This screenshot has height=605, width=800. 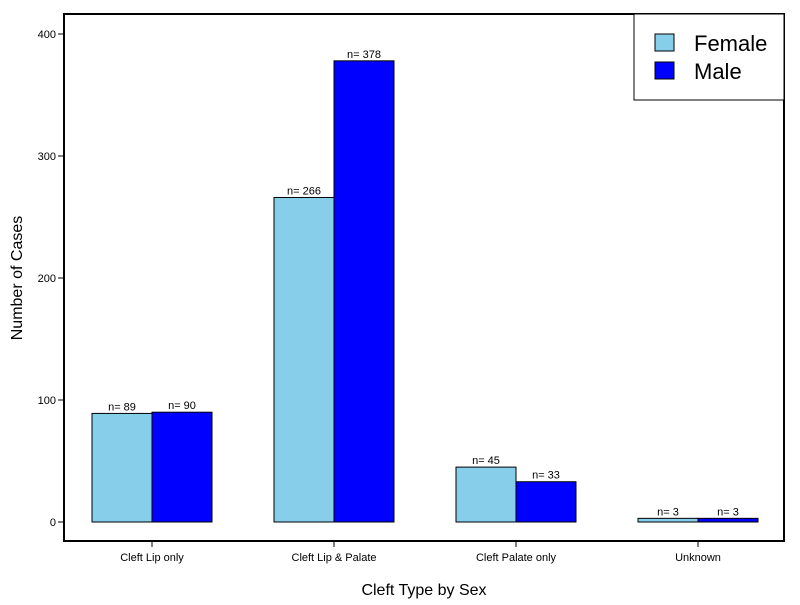 What do you see at coordinates (664, 42) in the screenshot?
I see `legend-swatch-female` at bounding box center [664, 42].